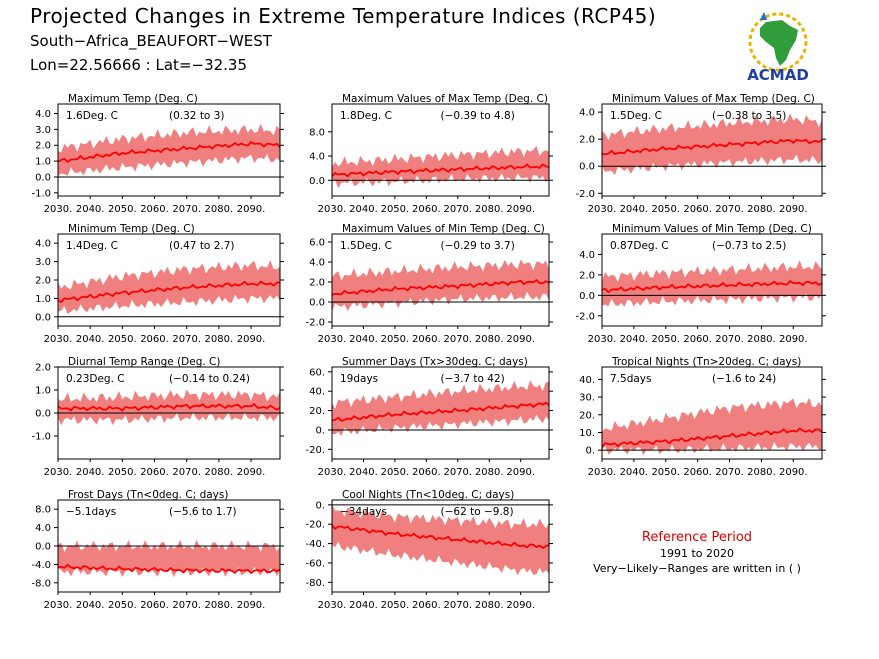  I want to click on y-tick-label: 6.0, so click(317, 243).